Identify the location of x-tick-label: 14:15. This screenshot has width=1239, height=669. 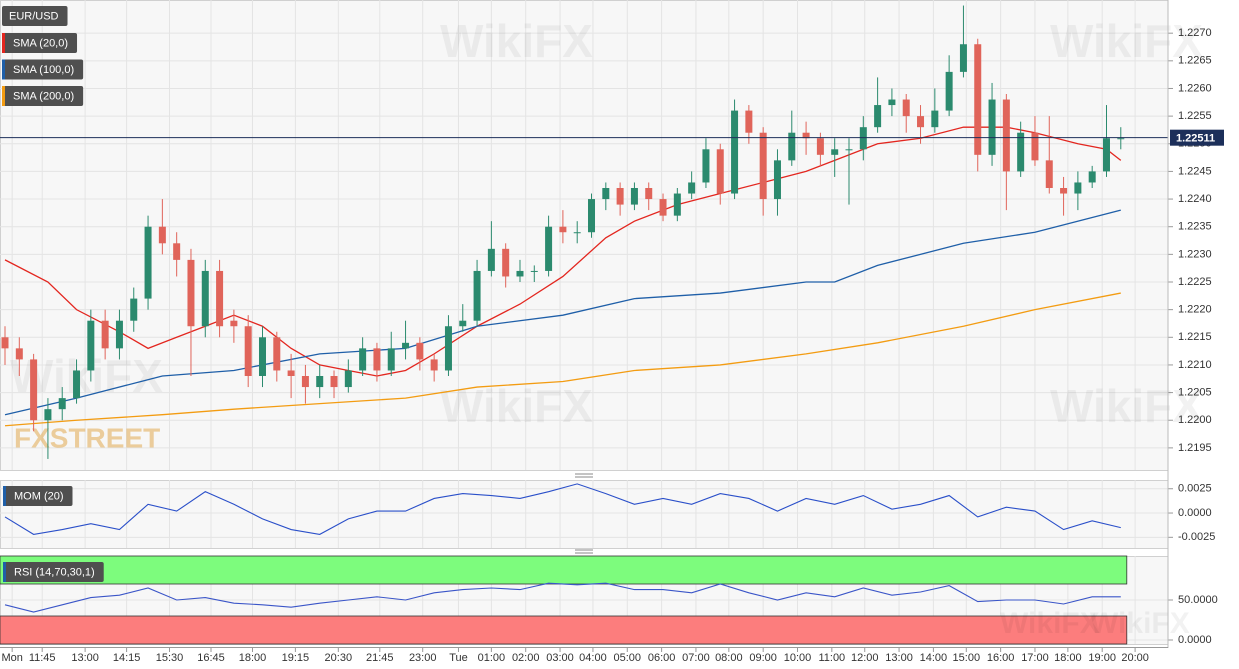
(127, 658).